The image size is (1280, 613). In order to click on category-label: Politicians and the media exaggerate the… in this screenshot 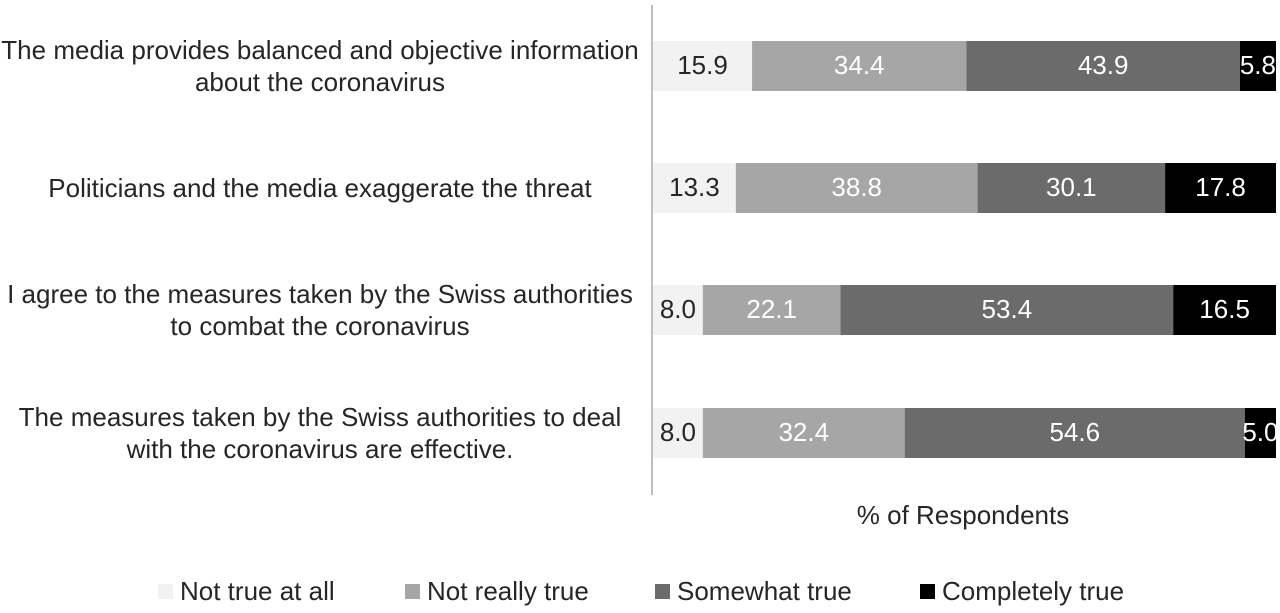, I will do `click(320, 188)`.